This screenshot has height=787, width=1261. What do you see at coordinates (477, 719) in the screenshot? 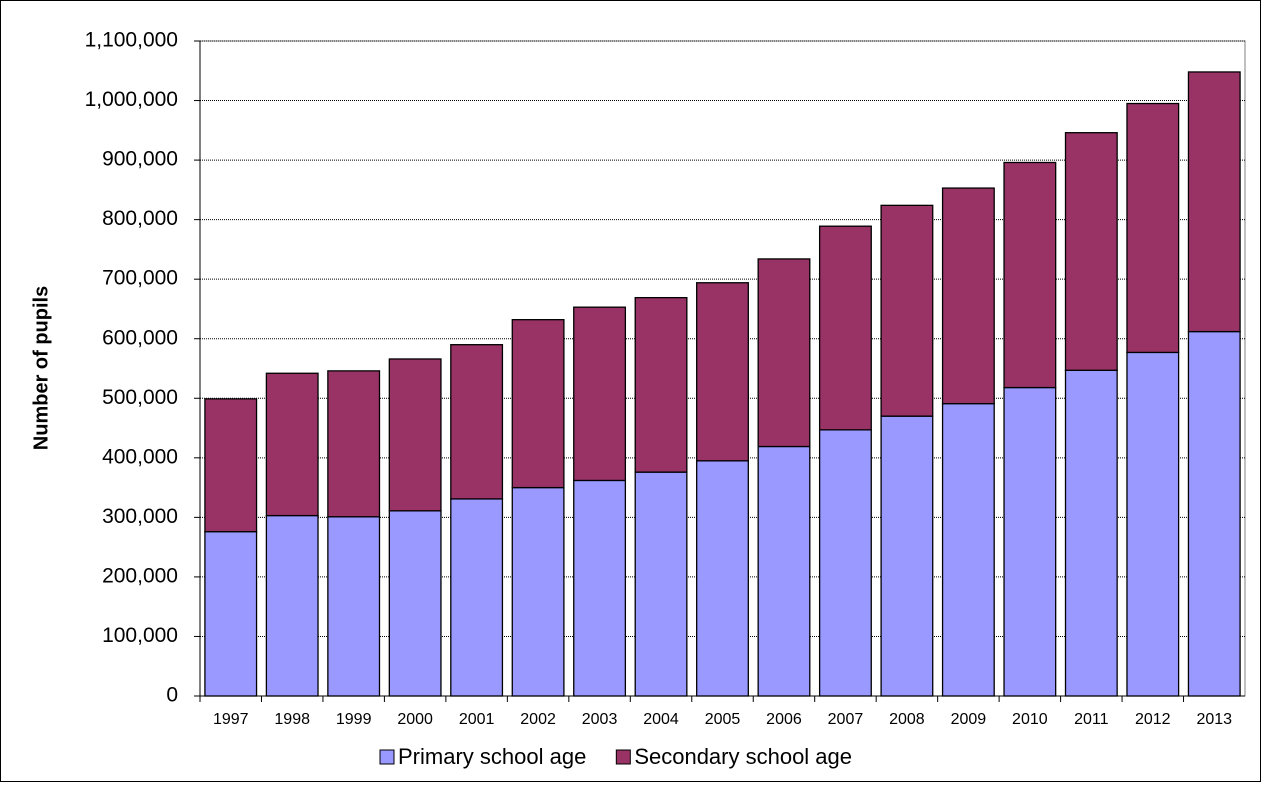
I see `x-tick-label: 2001` at bounding box center [477, 719].